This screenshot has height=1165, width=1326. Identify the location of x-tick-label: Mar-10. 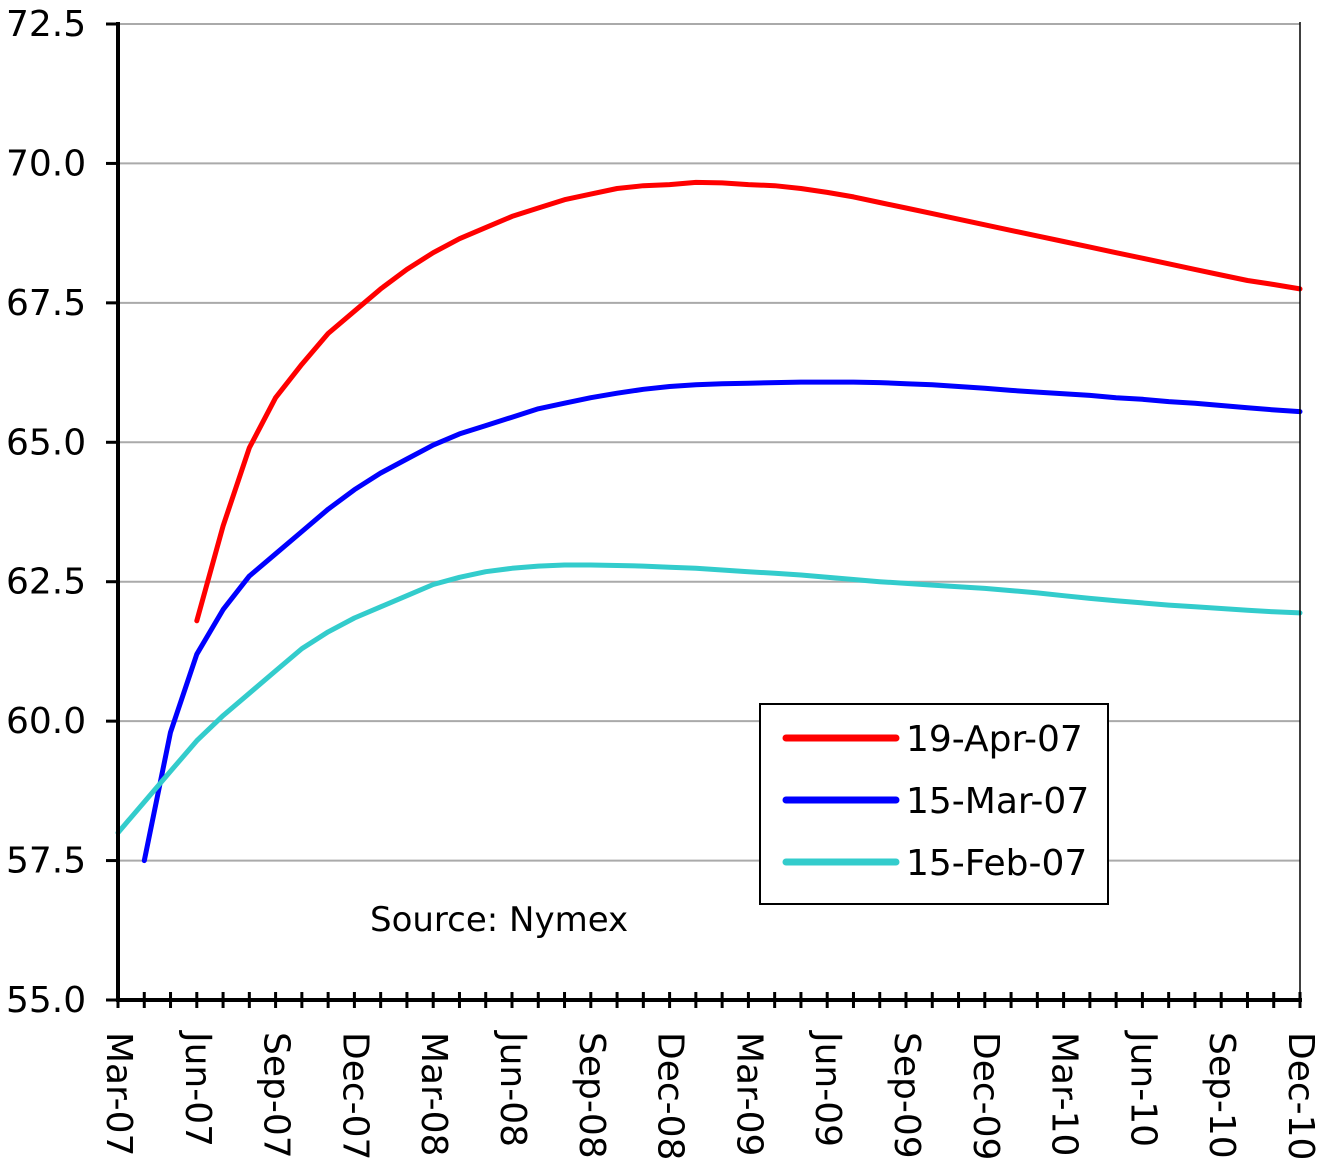
(1064, 1094).